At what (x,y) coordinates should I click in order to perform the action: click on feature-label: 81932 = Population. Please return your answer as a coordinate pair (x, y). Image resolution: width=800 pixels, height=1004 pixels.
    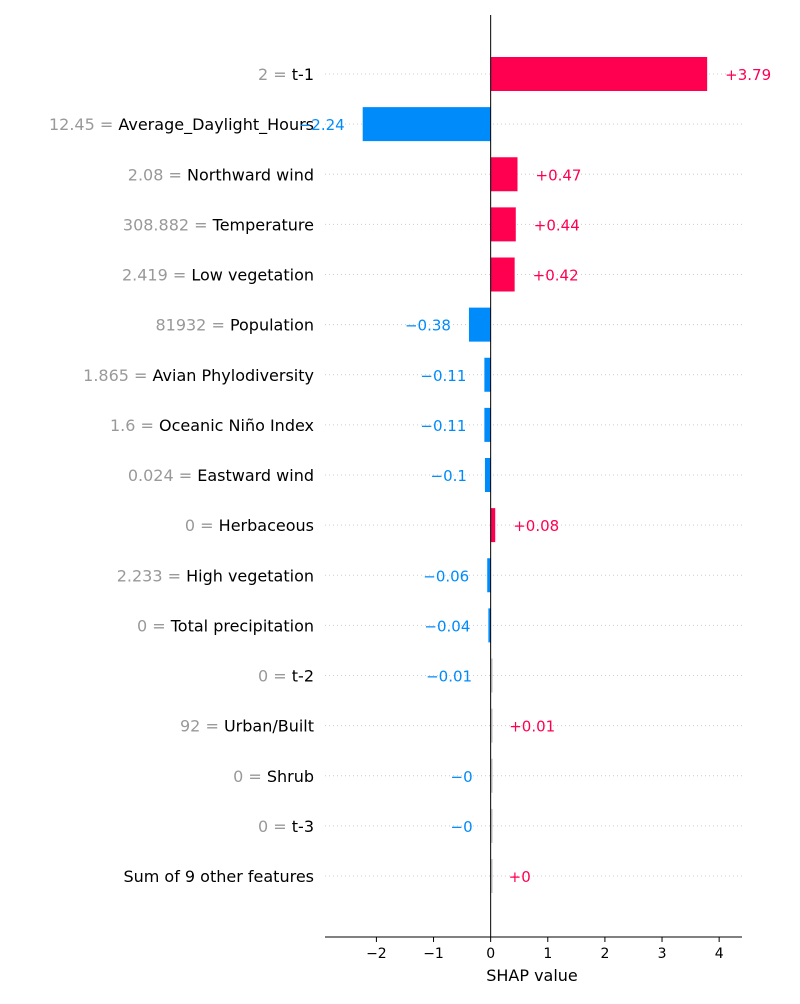
    Looking at the image, I should click on (234, 325).